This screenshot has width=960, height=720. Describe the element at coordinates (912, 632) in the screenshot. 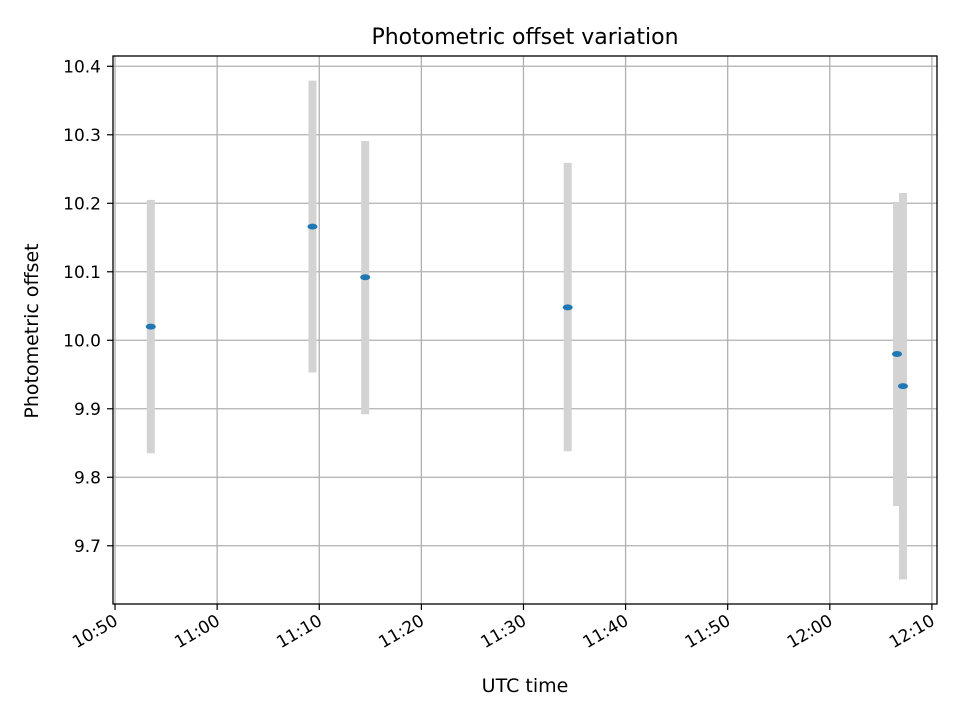

I see `x-tick-label: 12:10` at that location.